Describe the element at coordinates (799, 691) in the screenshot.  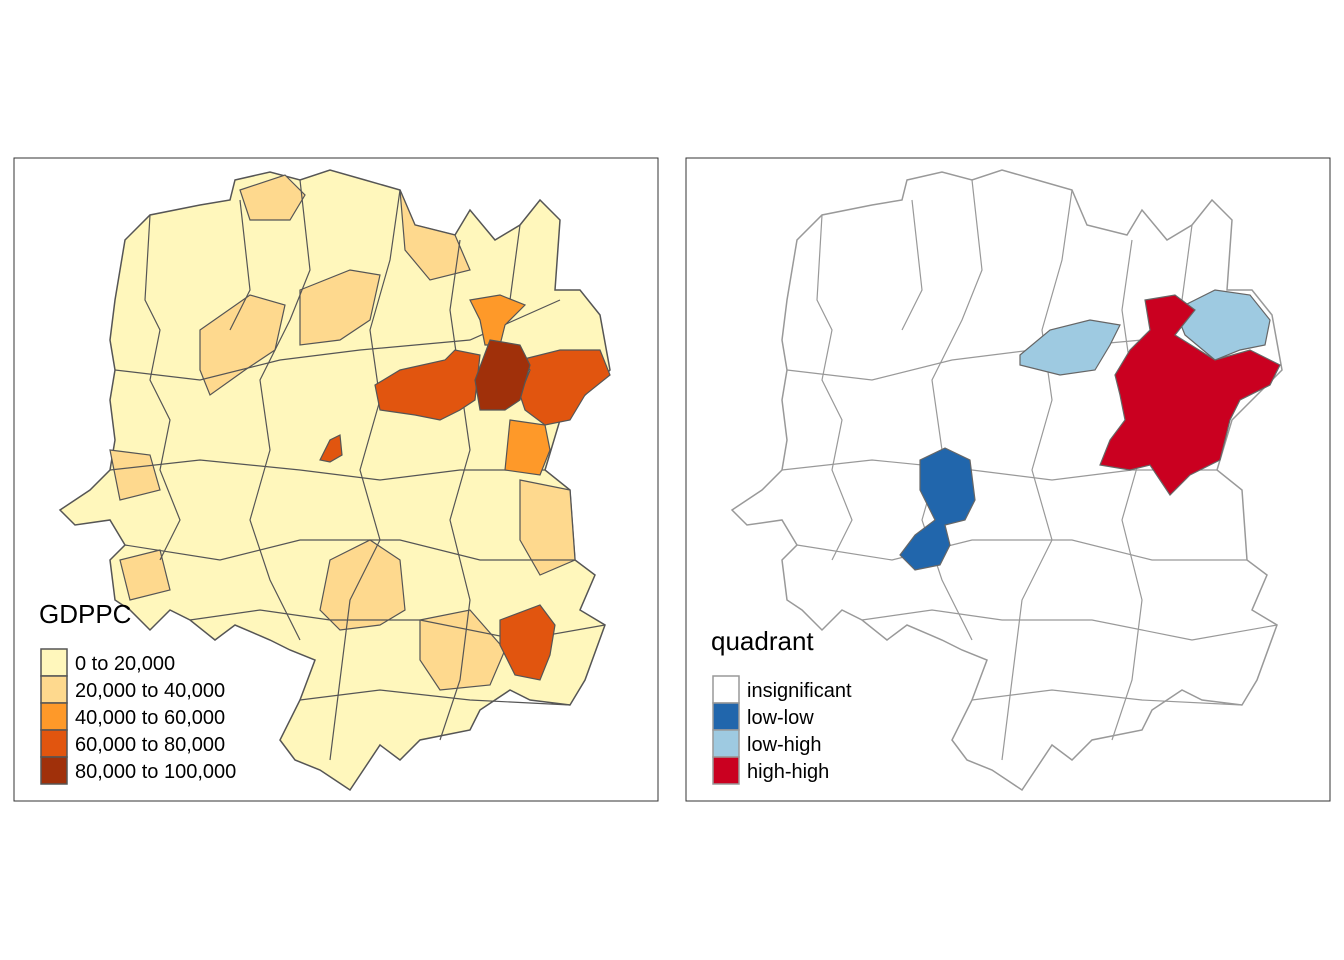
I see `quadrant-legend-label: insignificant` at that location.